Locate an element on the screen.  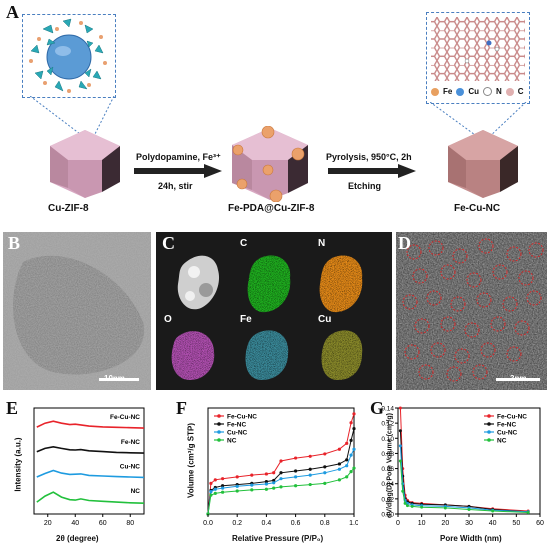
isotherm-x-tick-label: 0.0 is located at coordinates (208, 523).